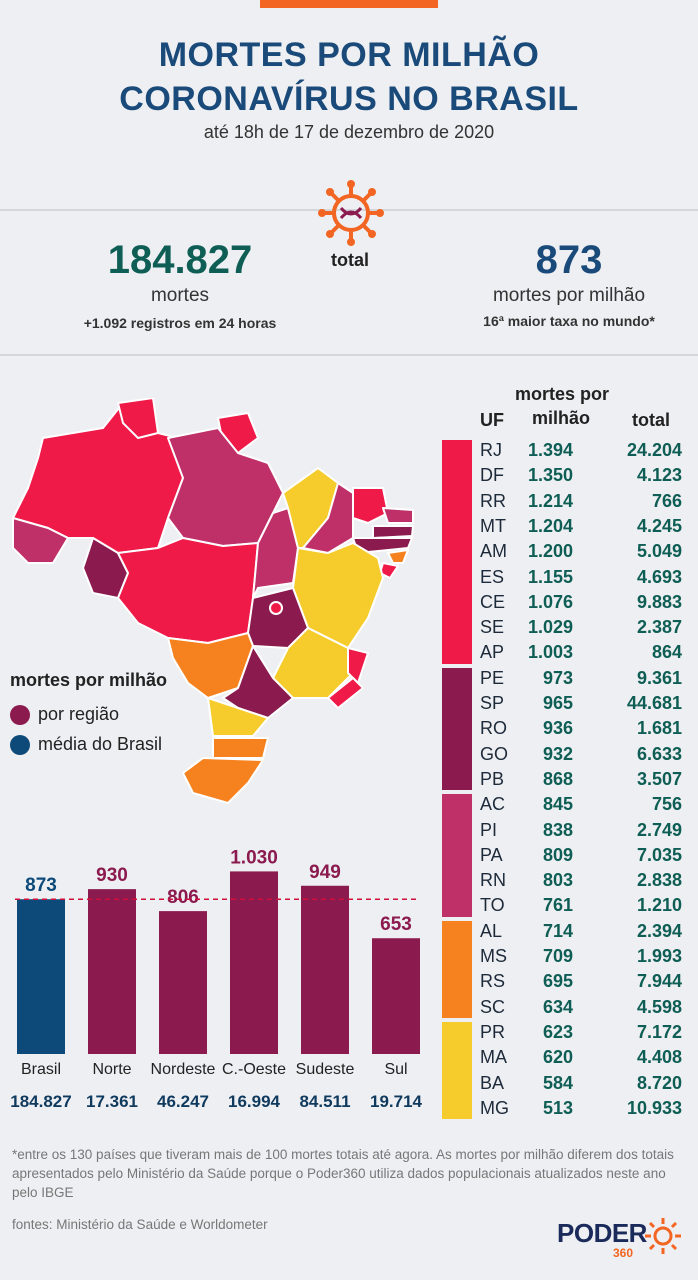  Describe the element at coordinates (557, 1057) in the screenshot. I see `row-per-million: 620` at that location.